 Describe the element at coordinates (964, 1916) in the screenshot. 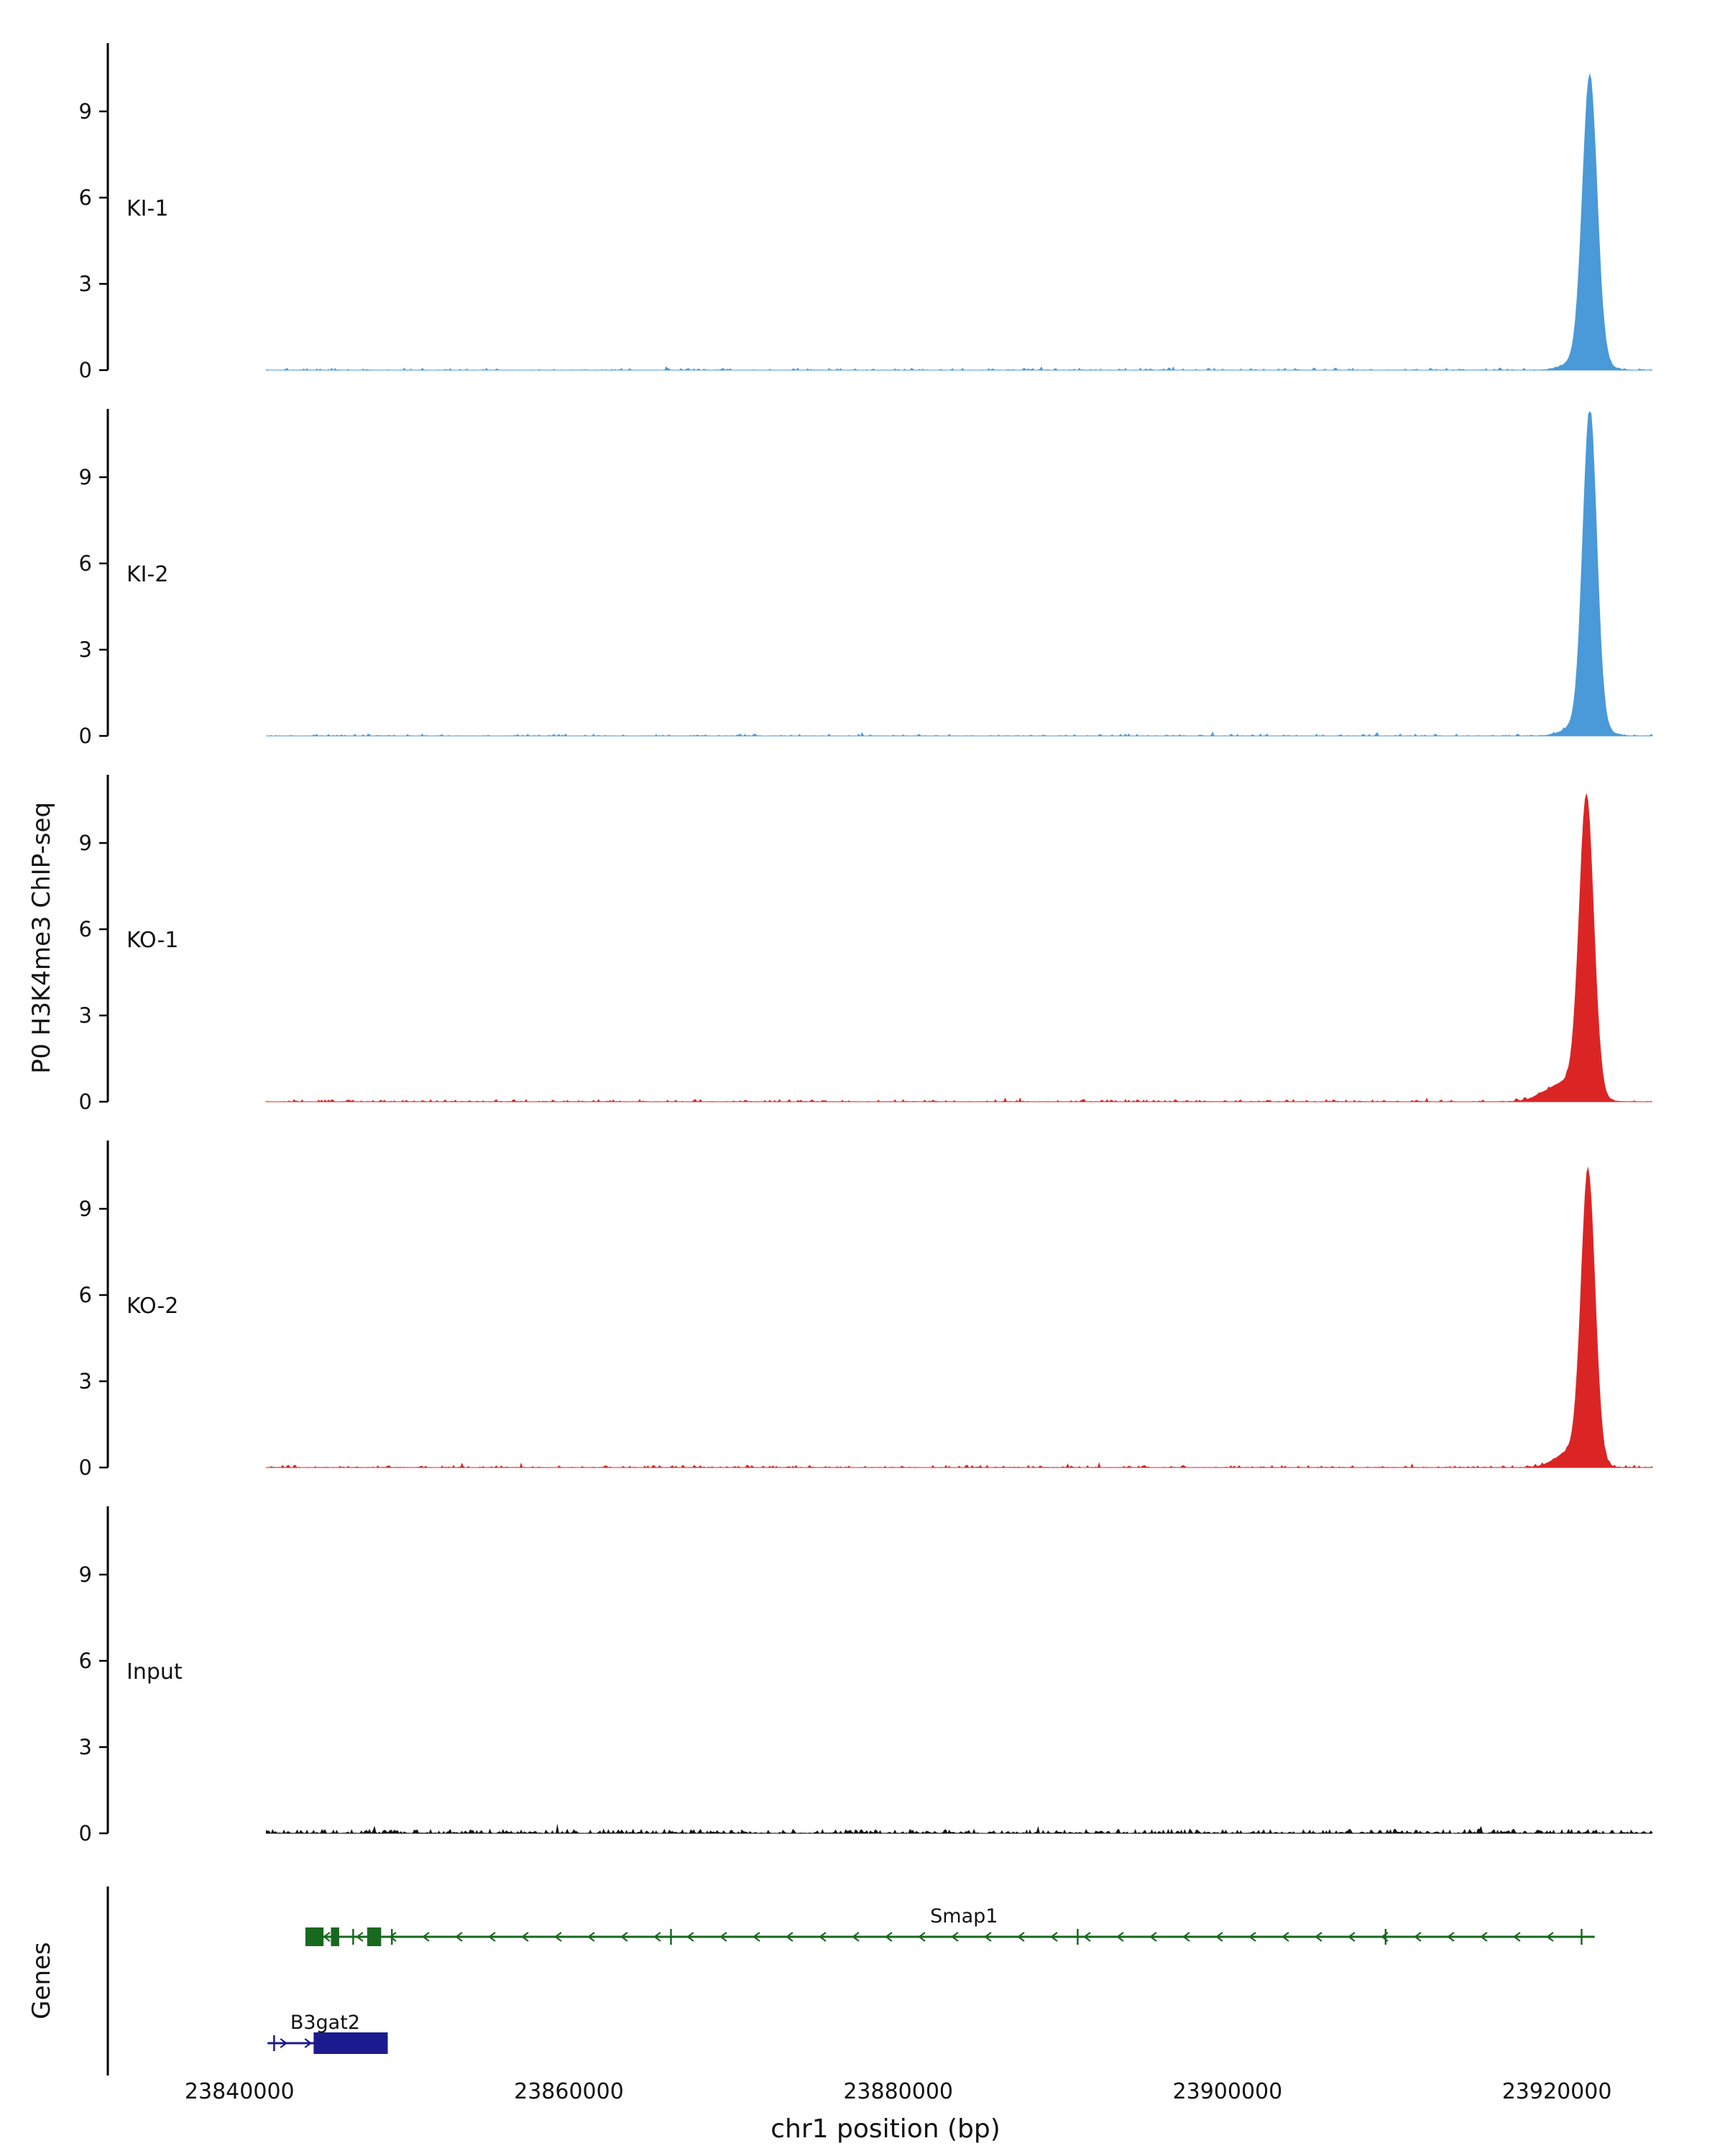

I see `gene-name-label: Smap1` at that location.